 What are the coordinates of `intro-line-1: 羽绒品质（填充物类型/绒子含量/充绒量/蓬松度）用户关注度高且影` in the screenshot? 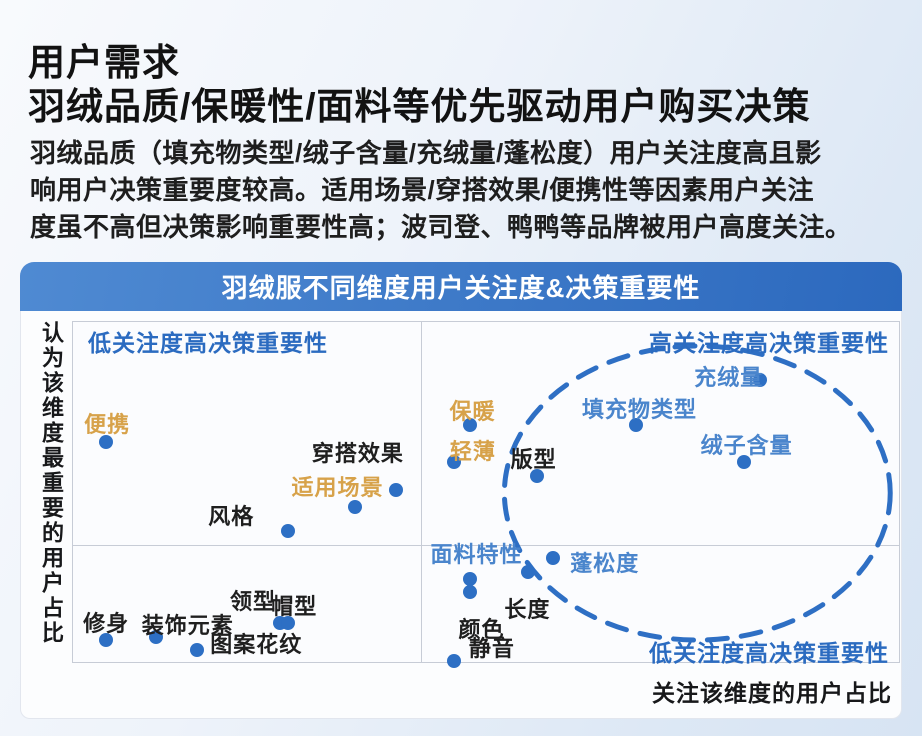 It's located at (426, 153).